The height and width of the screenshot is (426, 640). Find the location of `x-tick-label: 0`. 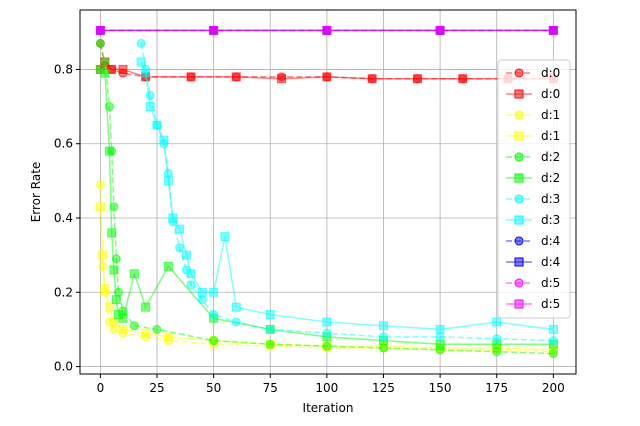

x-tick-label: 0 is located at coordinates (101, 388).